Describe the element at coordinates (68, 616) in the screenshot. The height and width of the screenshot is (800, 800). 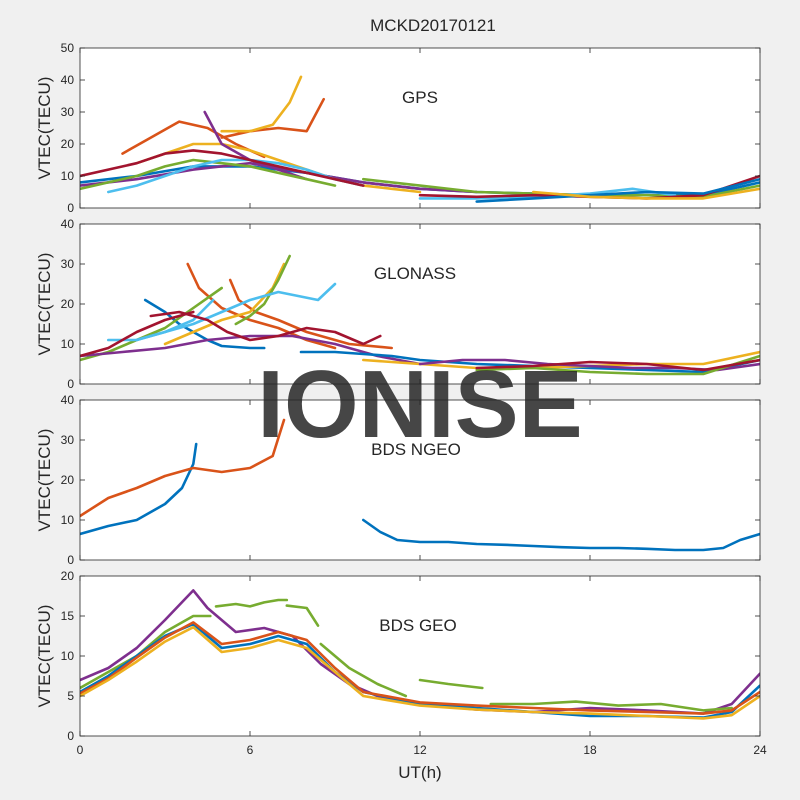
I see `y-tick-label: 15` at that location.